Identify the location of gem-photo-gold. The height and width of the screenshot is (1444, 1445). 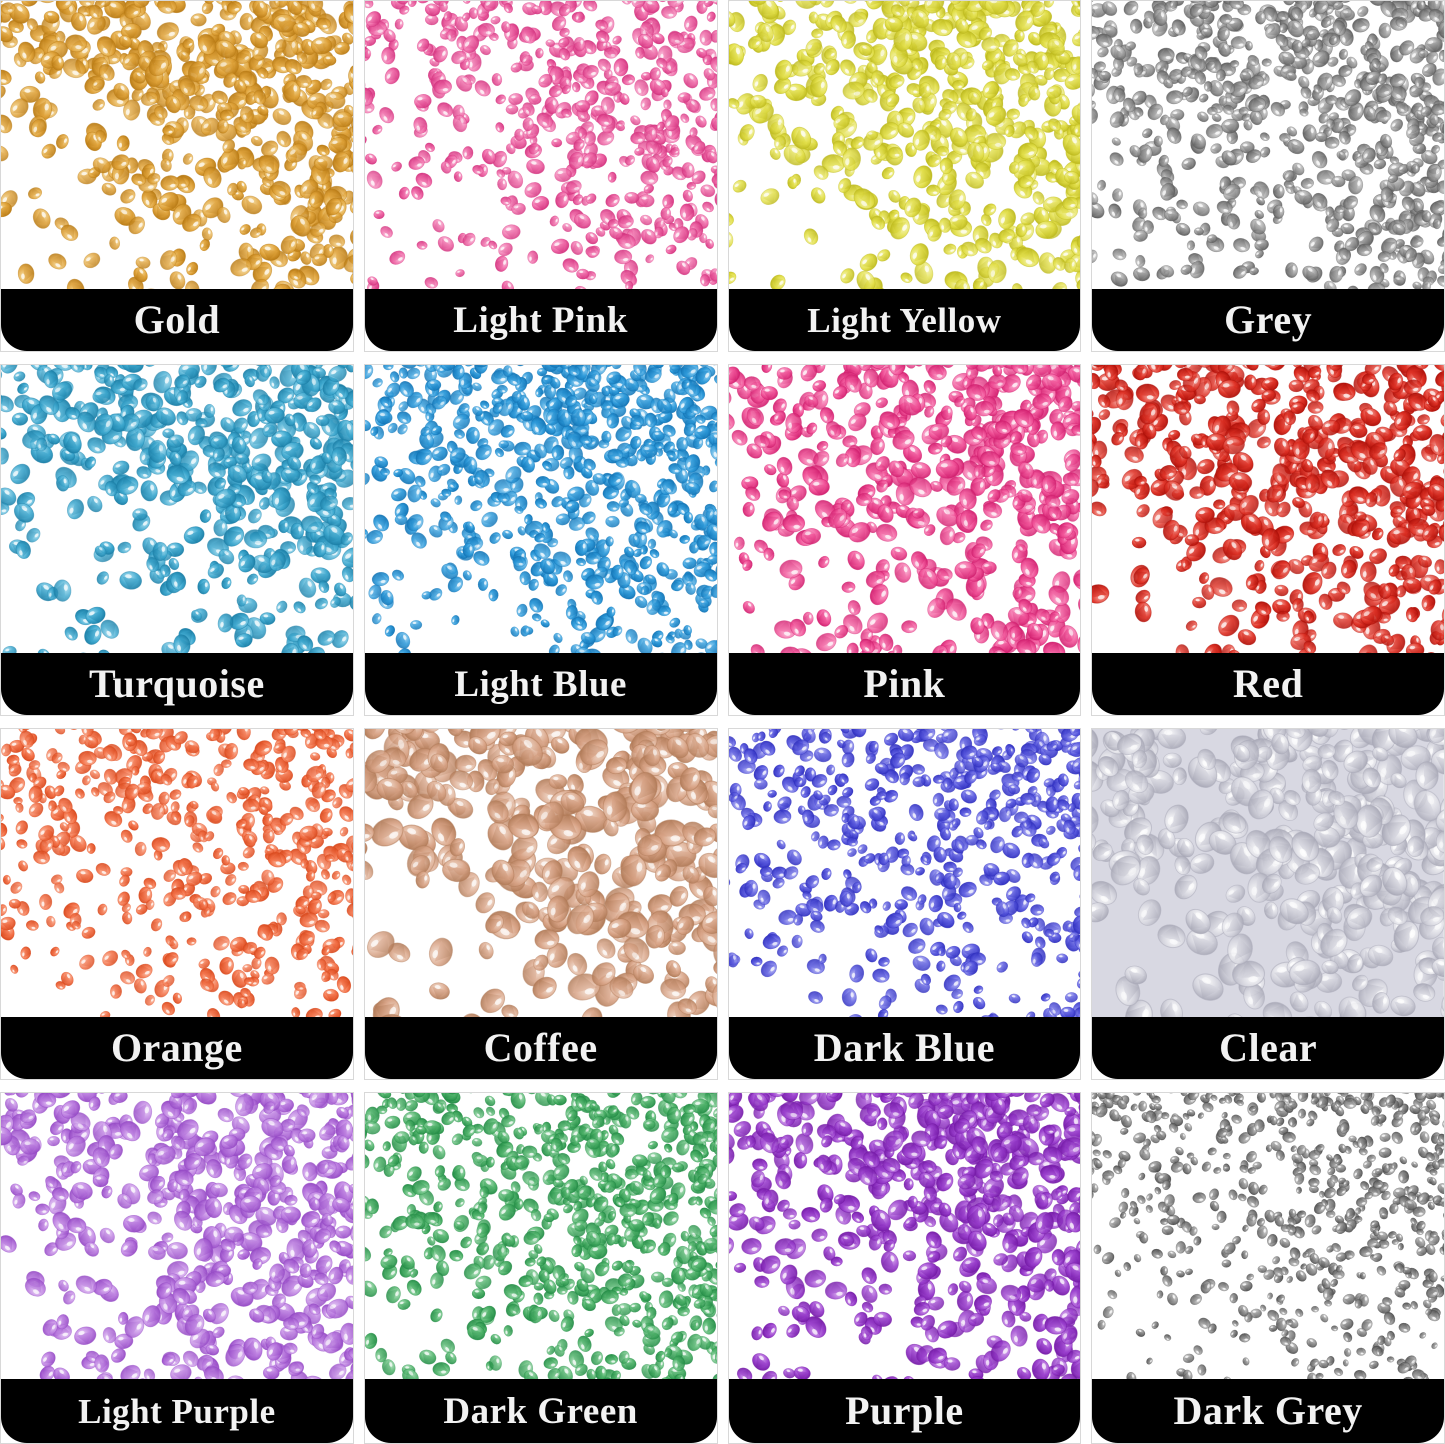
(177, 145).